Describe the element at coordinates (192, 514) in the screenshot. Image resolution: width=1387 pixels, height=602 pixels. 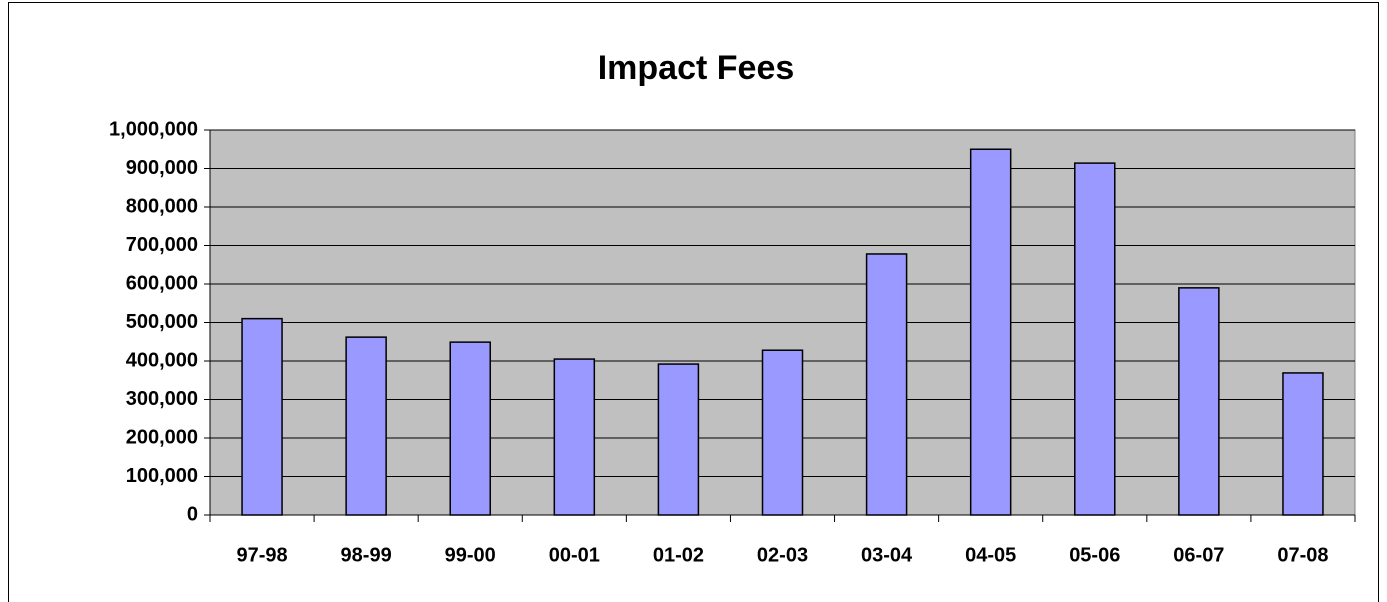
I see `y-tick-label: 0` at that location.